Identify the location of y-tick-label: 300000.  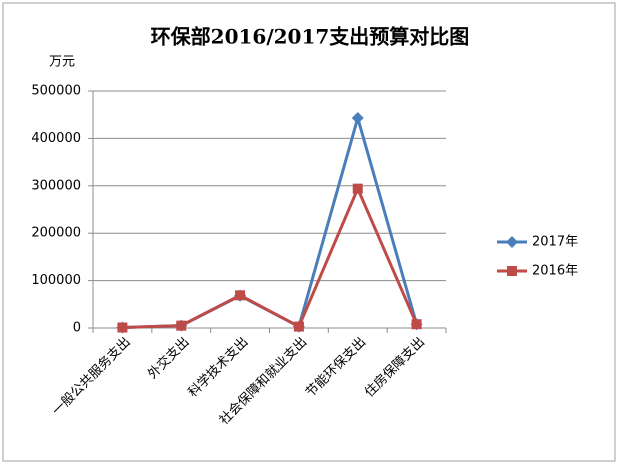
(56, 185).